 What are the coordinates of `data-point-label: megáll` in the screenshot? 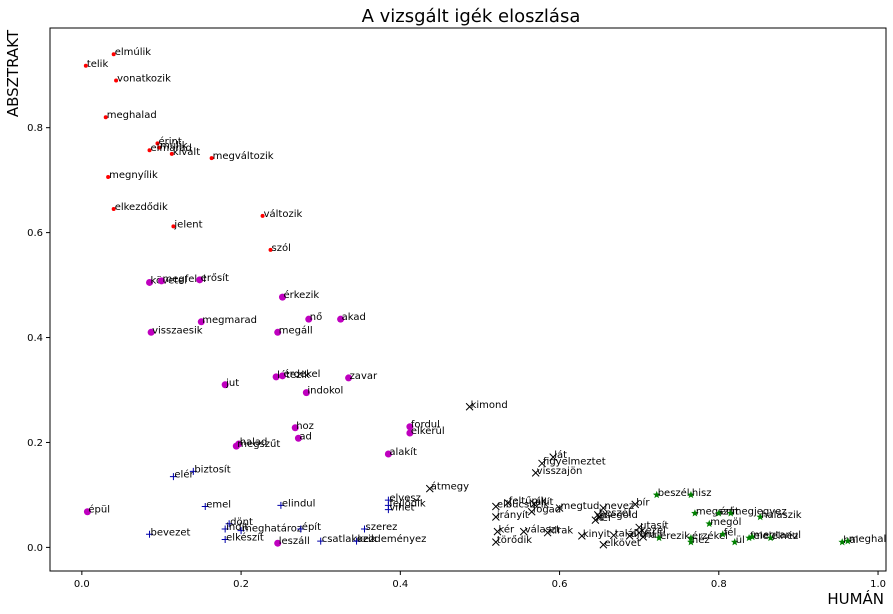 It's located at (296, 330).